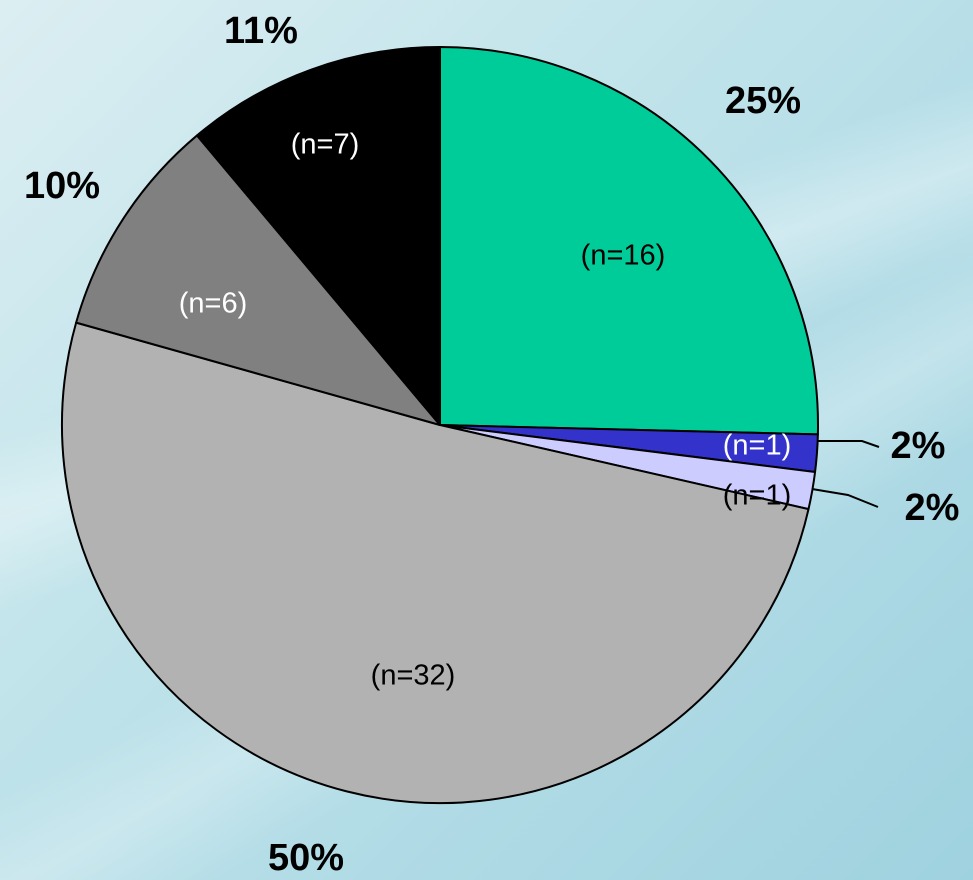 The width and height of the screenshot is (973, 880). Describe the element at coordinates (306, 858) in the screenshot. I see `slice-percent-label: 50%` at that location.